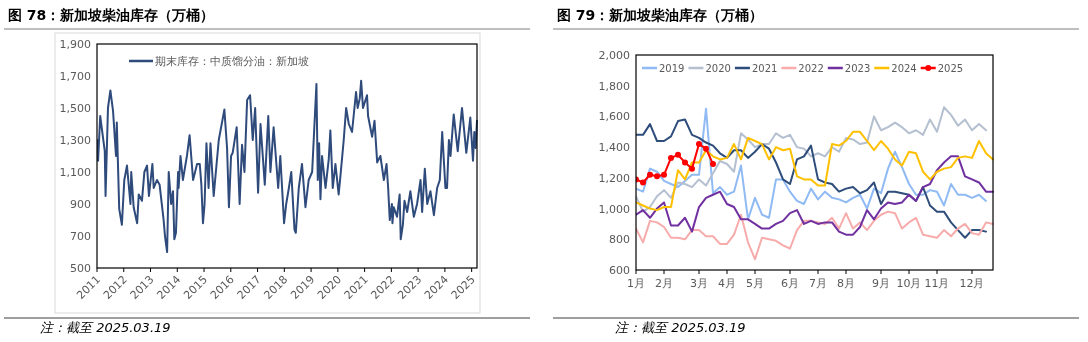 The image size is (1088, 342). I want to click on y-tick-label: 1,600, so click(614, 117).